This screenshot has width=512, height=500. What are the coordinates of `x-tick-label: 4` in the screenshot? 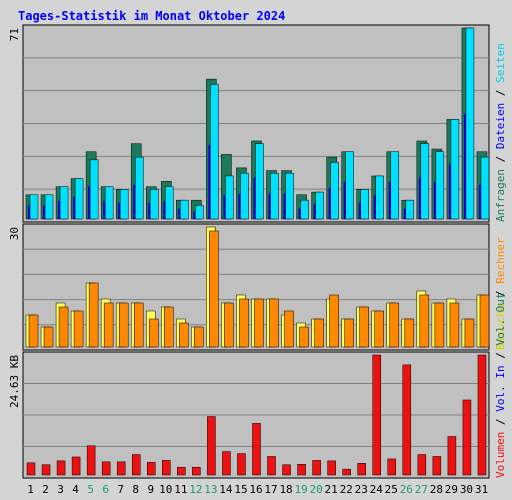 It's located at (75, 489).